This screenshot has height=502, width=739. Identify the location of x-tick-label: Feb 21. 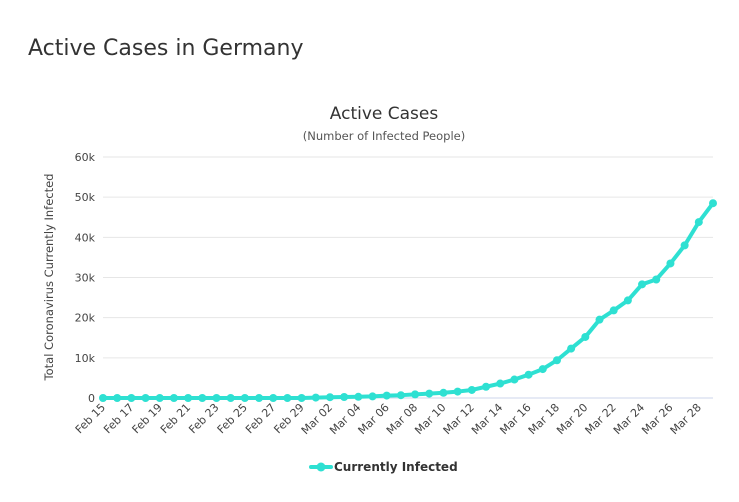
(175, 418).